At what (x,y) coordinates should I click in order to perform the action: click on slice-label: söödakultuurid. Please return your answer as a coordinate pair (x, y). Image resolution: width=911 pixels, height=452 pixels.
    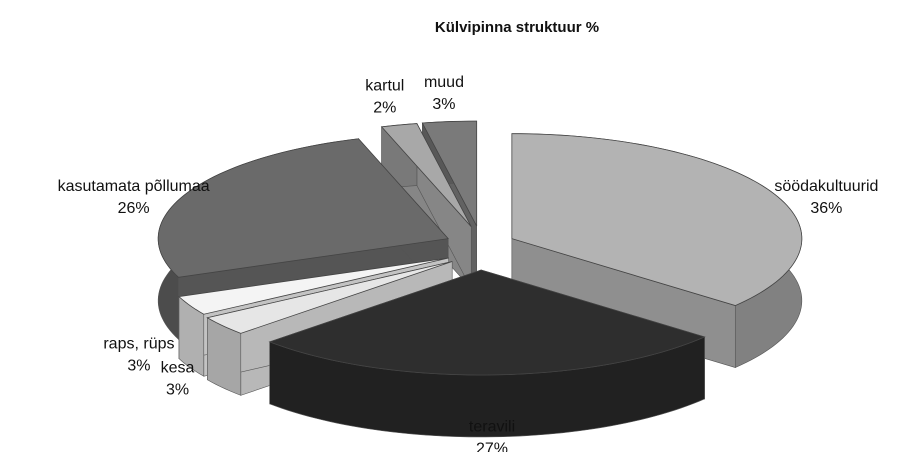
    Looking at the image, I should click on (826, 186).